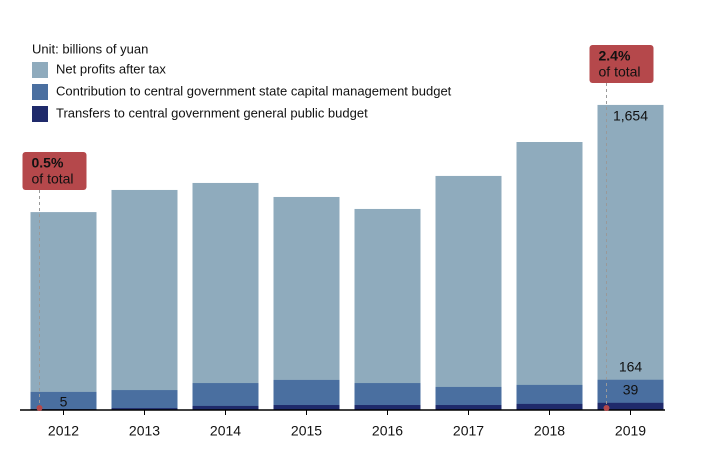 This screenshot has width=705, height=471. I want to click on x-tick-label: 2014, so click(225, 431).